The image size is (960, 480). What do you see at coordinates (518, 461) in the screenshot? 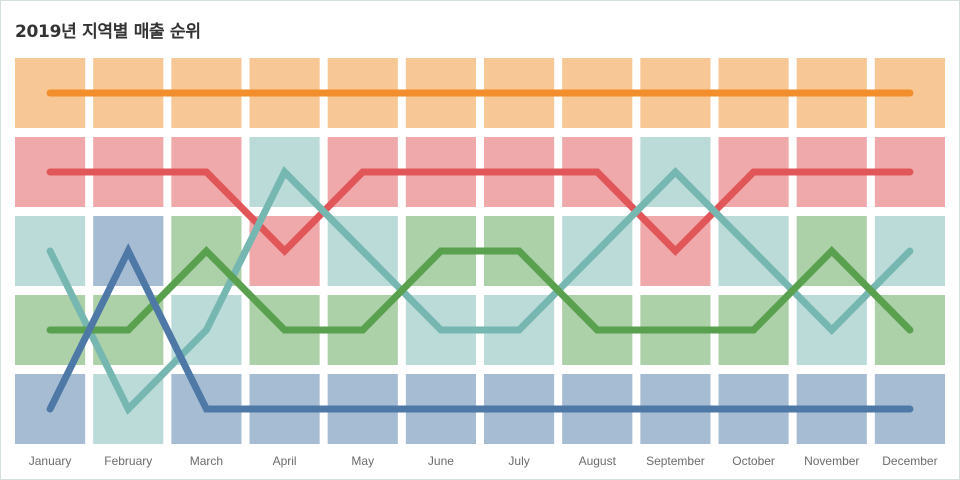
I see `x-tick-label-july: July` at bounding box center [518, 461].